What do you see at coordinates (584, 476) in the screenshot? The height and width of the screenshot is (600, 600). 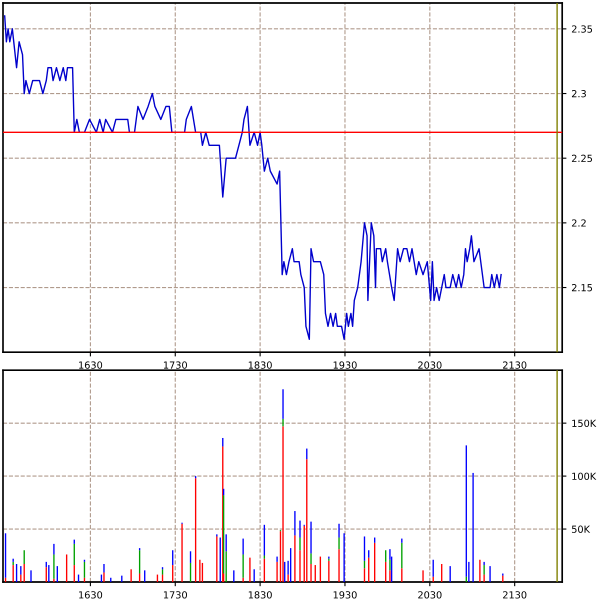 I see `y-tick-label: 100K` at bounding box center [584, 476].